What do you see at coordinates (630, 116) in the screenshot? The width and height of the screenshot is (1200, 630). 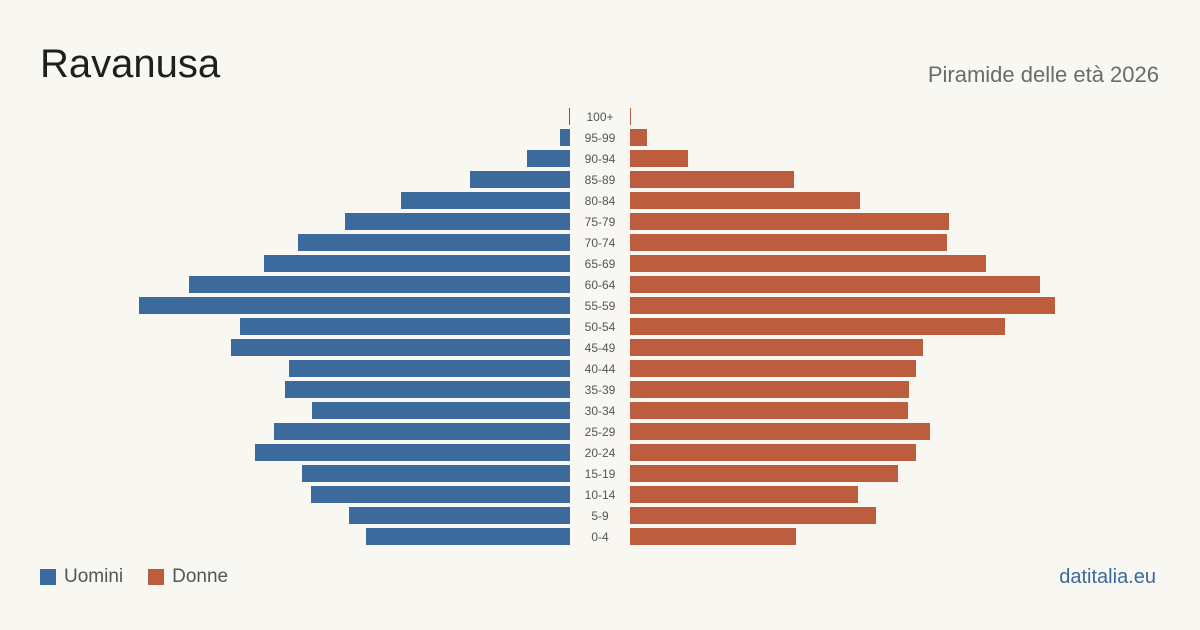 I see `bar-women-100+` at bounding box center [630, 116].